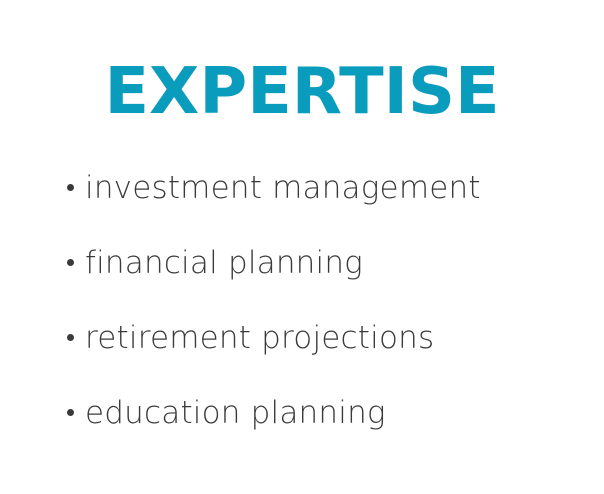  Describe the element at coordinates (224, 262) in the screenshot. I see `list-item-label: financial planning` at that location.